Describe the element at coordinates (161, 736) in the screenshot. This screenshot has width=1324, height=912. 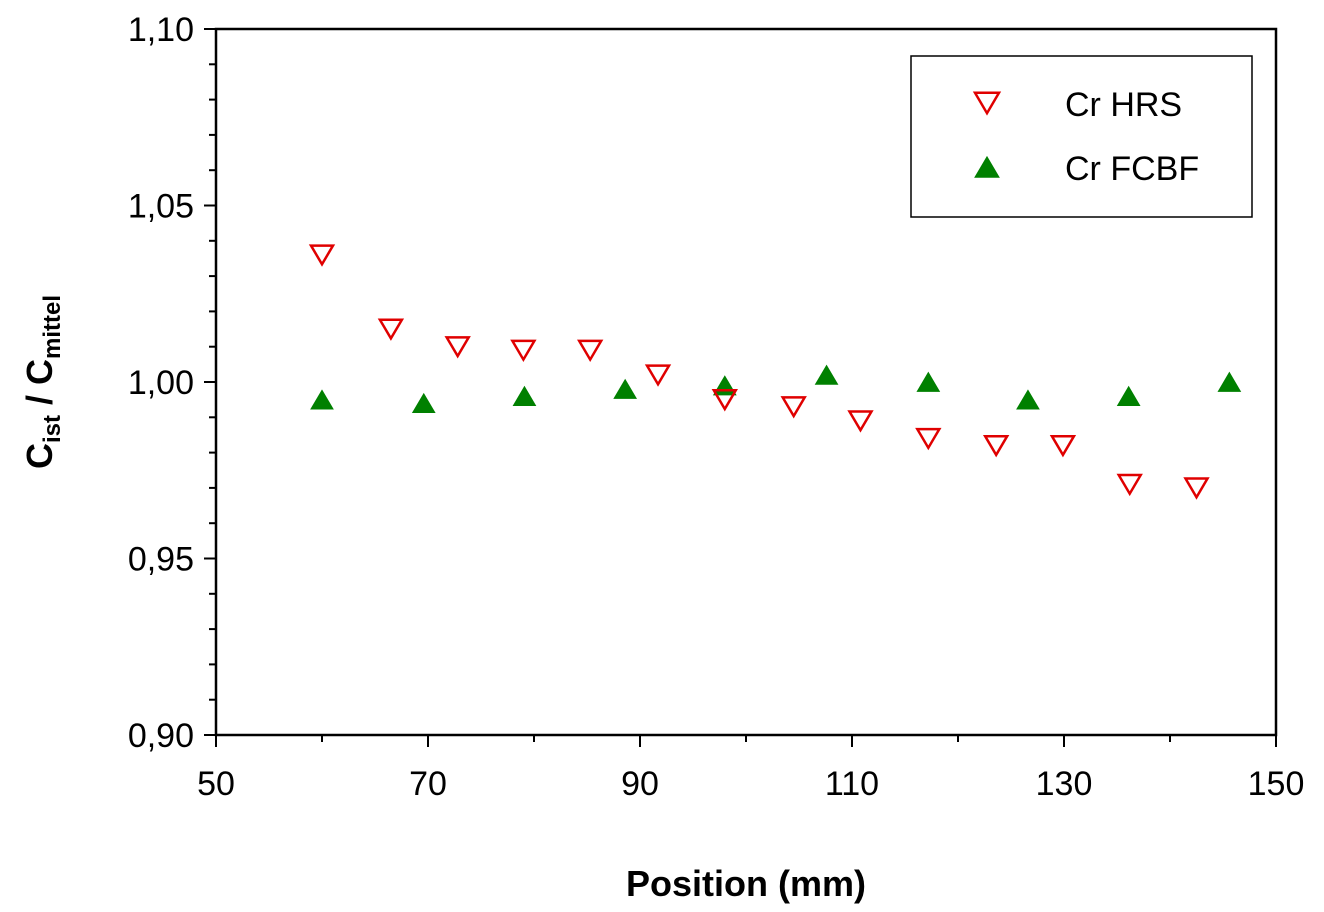
I see `y-tick-label: 0,90` at that location.